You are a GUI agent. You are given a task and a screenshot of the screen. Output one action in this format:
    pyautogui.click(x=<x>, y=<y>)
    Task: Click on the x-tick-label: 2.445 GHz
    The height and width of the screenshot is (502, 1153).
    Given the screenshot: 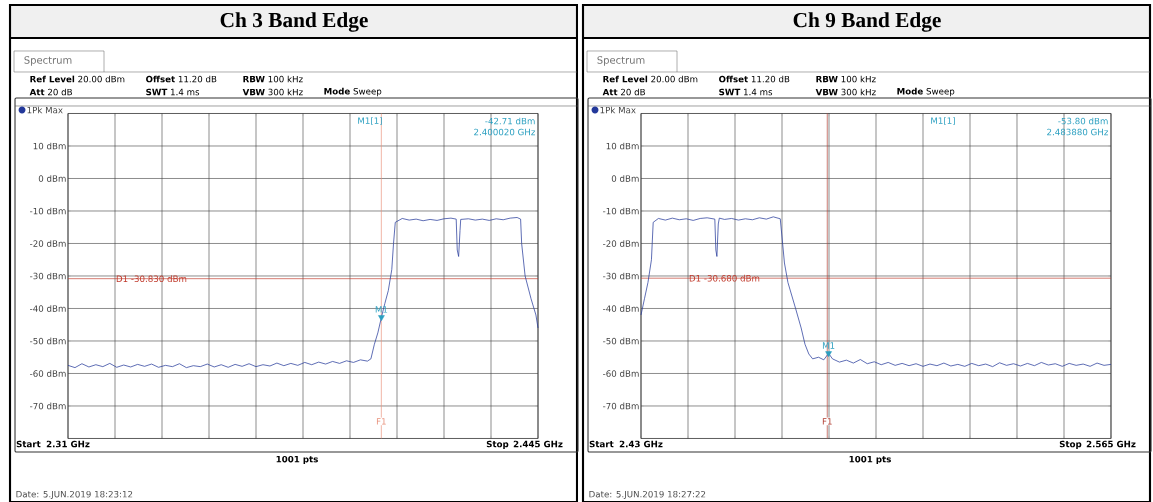 What is the action you would take?
    pyautogui.click(x=538, y=444)
    